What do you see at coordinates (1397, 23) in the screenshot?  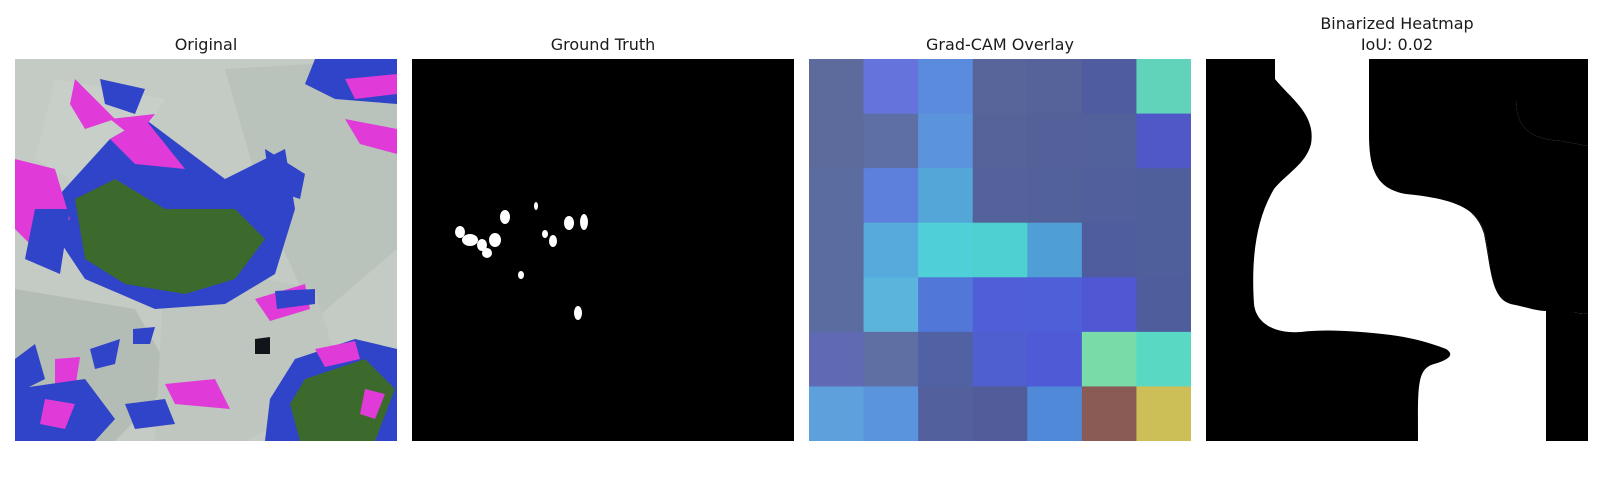 I see `binarized-title: Binarized Heatmap` at bounding box center [1397, 23].